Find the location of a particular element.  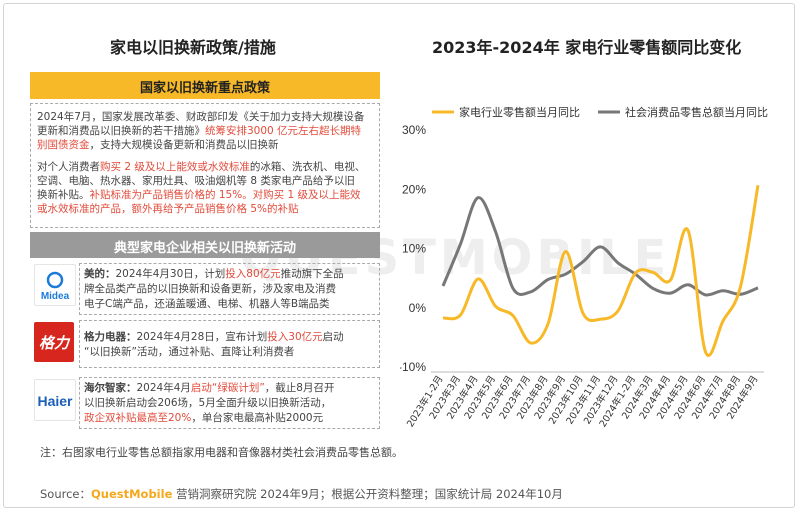

series-line-appliance is located at coordinates (601, 271).